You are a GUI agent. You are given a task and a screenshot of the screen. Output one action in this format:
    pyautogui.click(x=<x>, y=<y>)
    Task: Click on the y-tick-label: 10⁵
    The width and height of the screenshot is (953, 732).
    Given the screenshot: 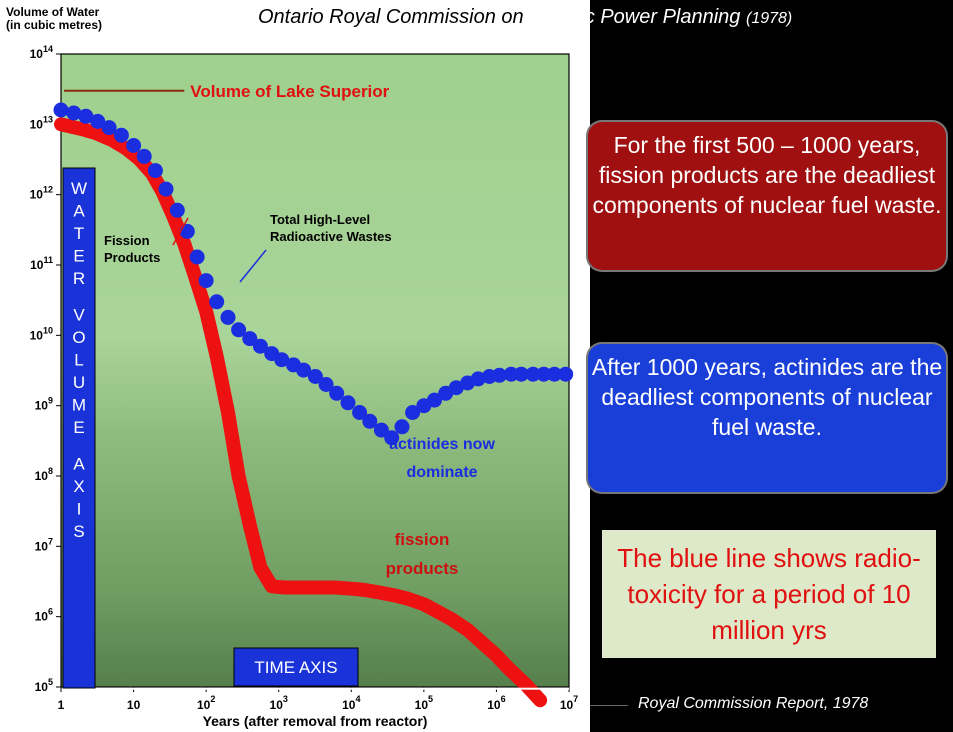 What is the action you would take?
    pyautogui.click(x=44, y=685)
    